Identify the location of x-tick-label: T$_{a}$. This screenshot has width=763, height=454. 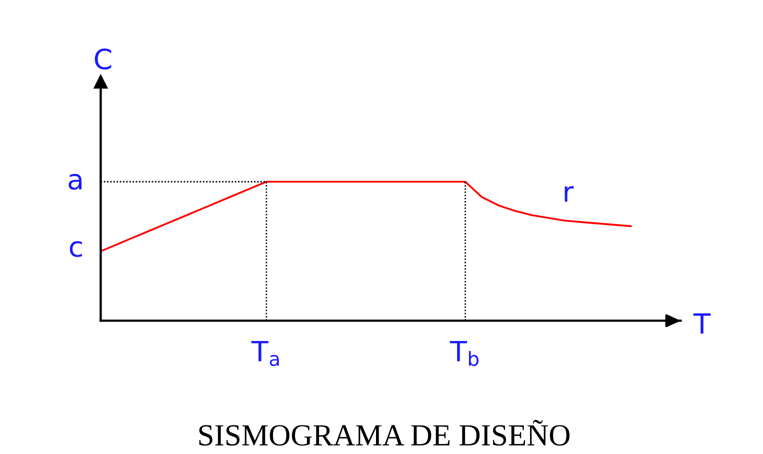
(265, 353).